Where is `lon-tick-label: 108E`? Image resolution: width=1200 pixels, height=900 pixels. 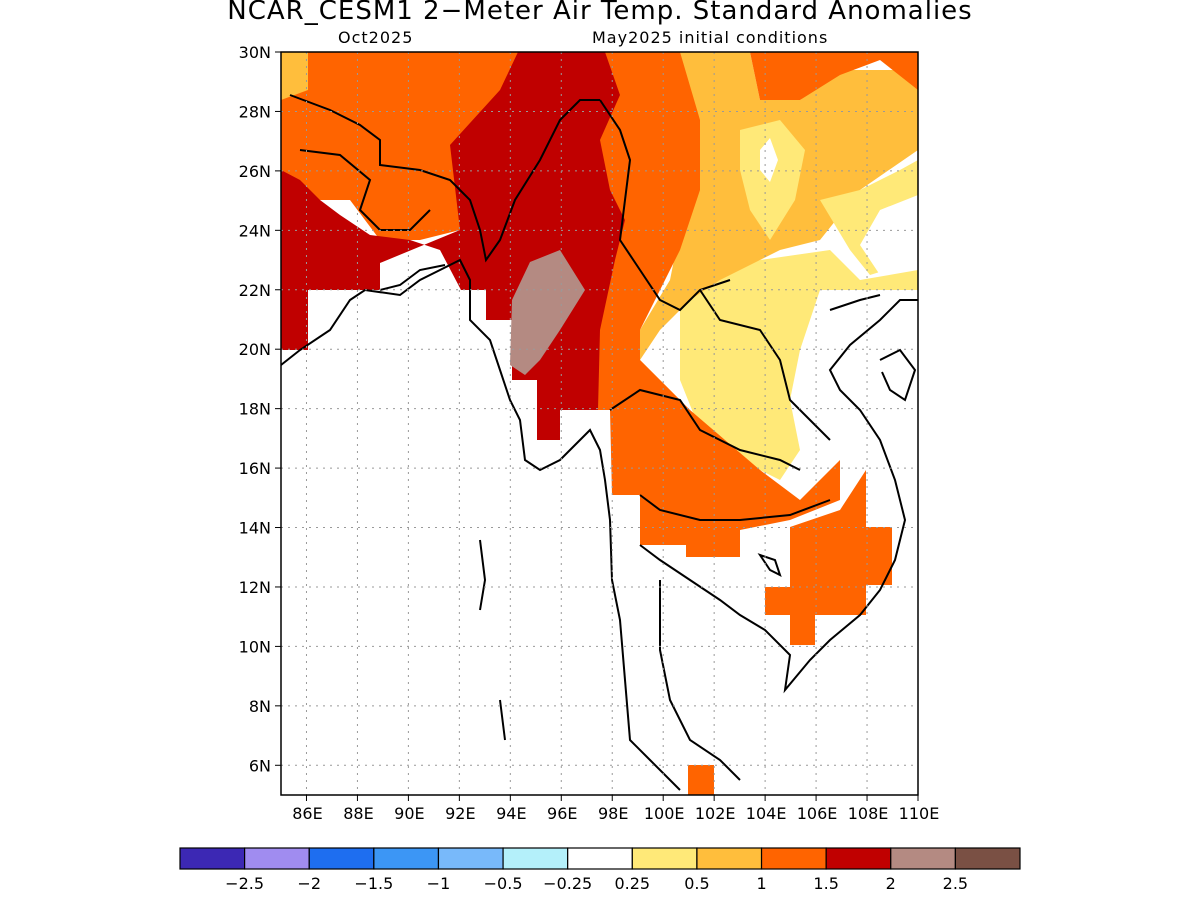 lon-tick-label: 108E is located at coordinates (868, 813).